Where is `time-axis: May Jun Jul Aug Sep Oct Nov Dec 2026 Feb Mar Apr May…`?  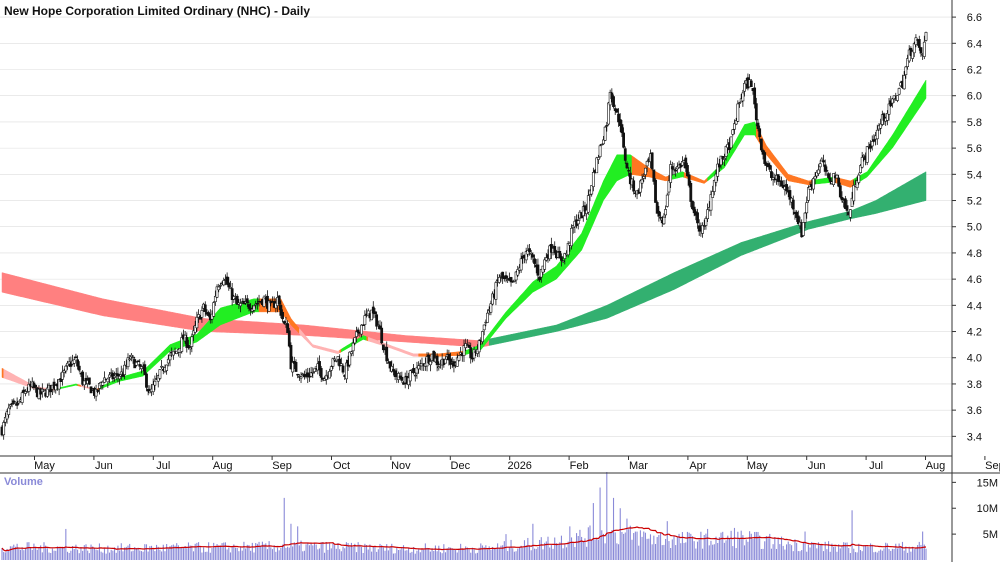 time-axis: May Jun Jul Aug Sep Oct Nov Dec 2026 Feb Mar Apr May… is located at coordinates (517, 464).